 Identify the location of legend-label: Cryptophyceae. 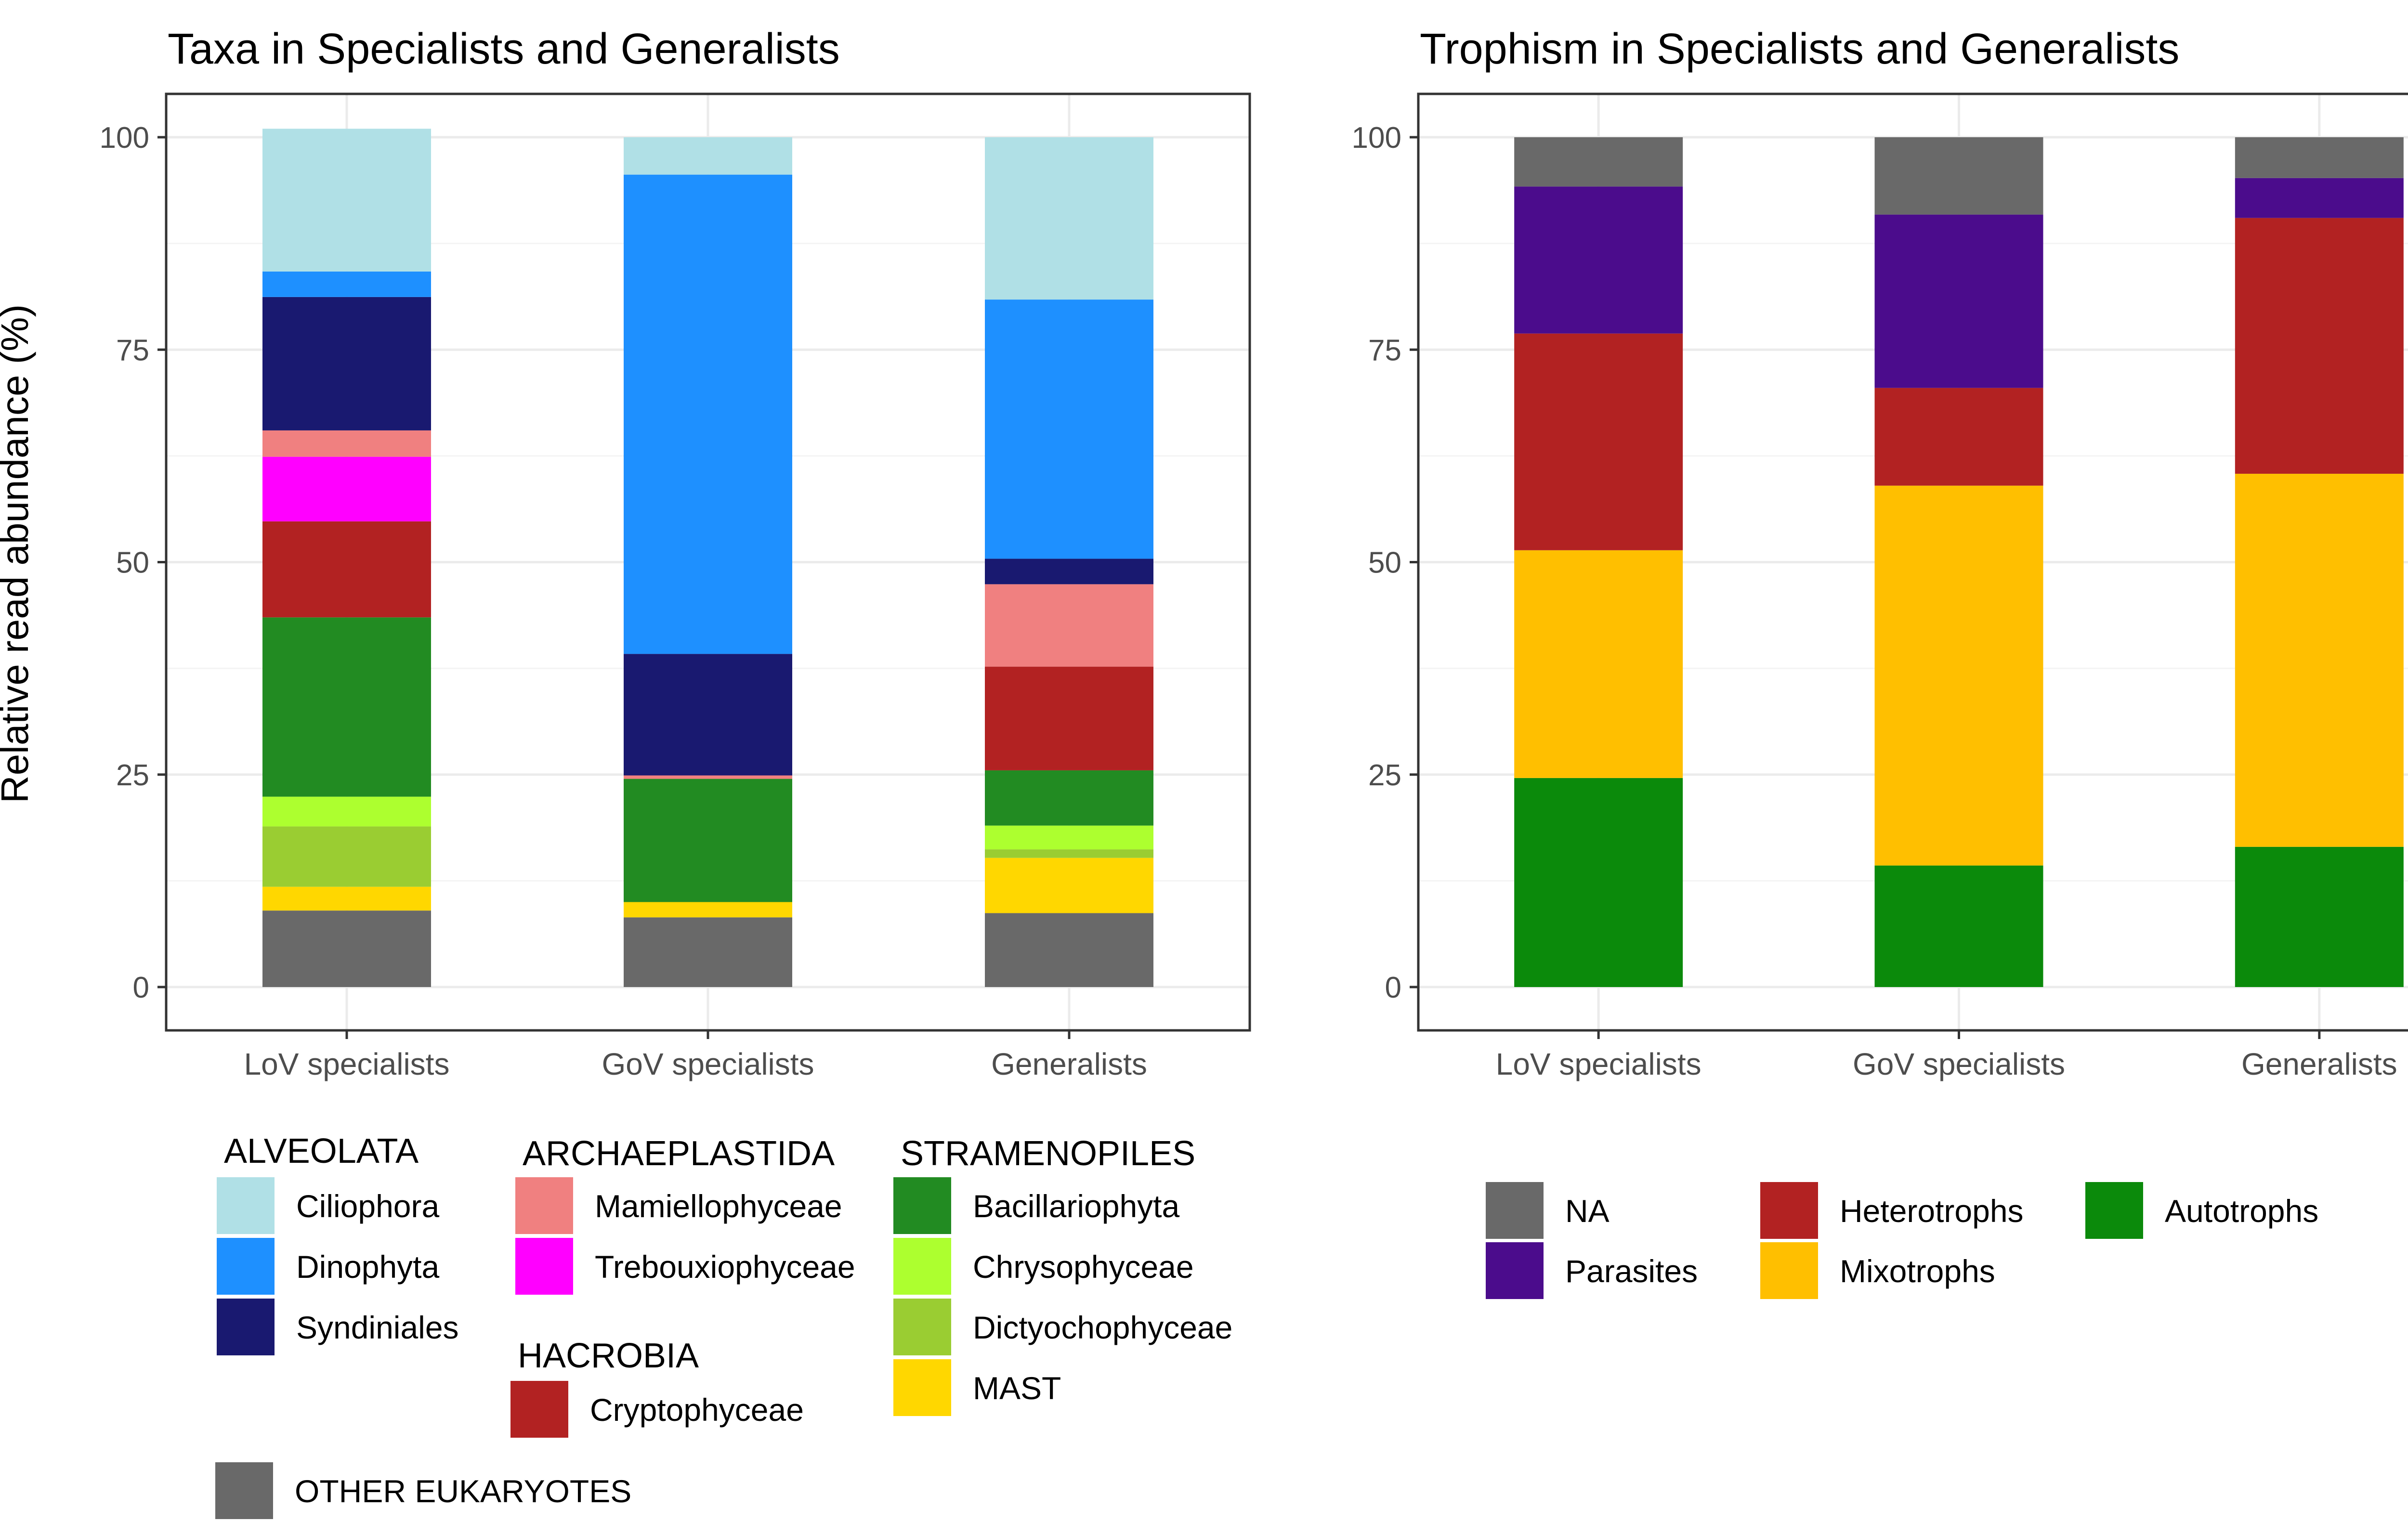
(697, 1410).